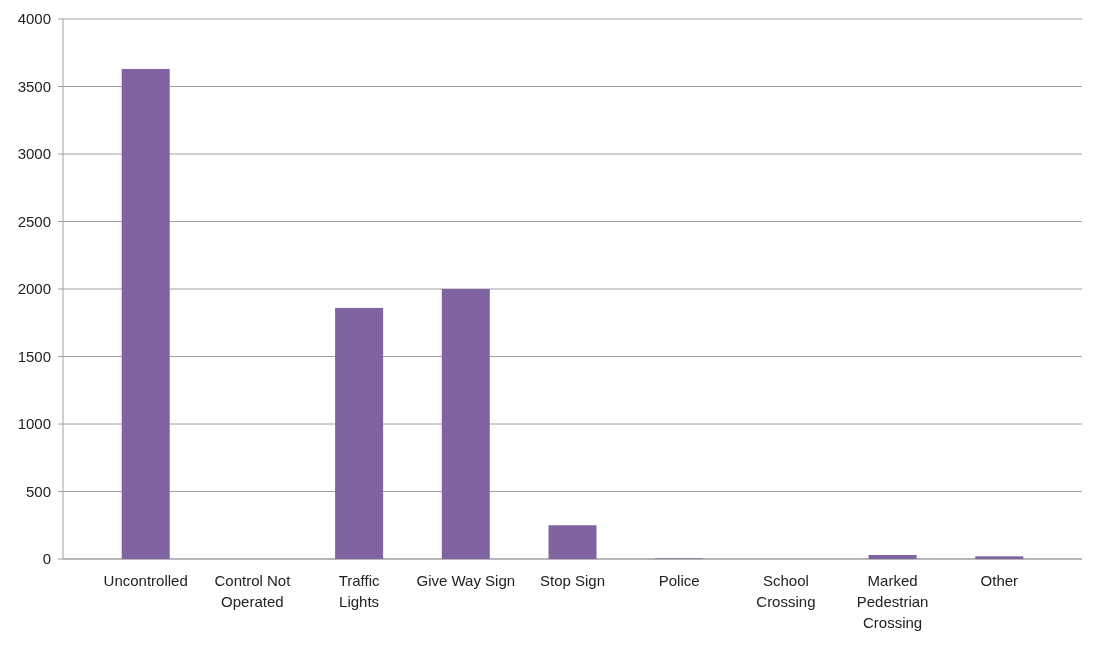 The width and height of the screenshot is (1097, 648). I want to click on y-tick-label: 3500, so click(34, 86).